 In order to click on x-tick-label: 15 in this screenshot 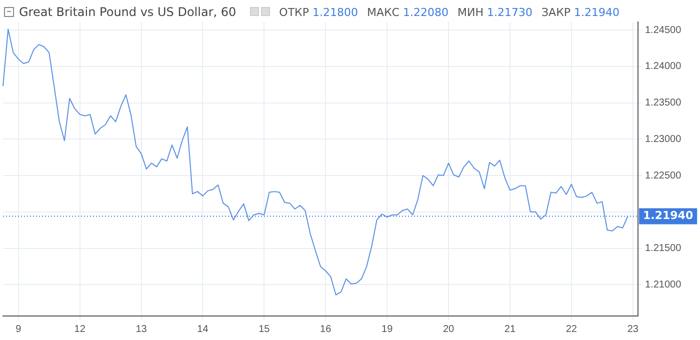, I will do `click(264, 329)`.